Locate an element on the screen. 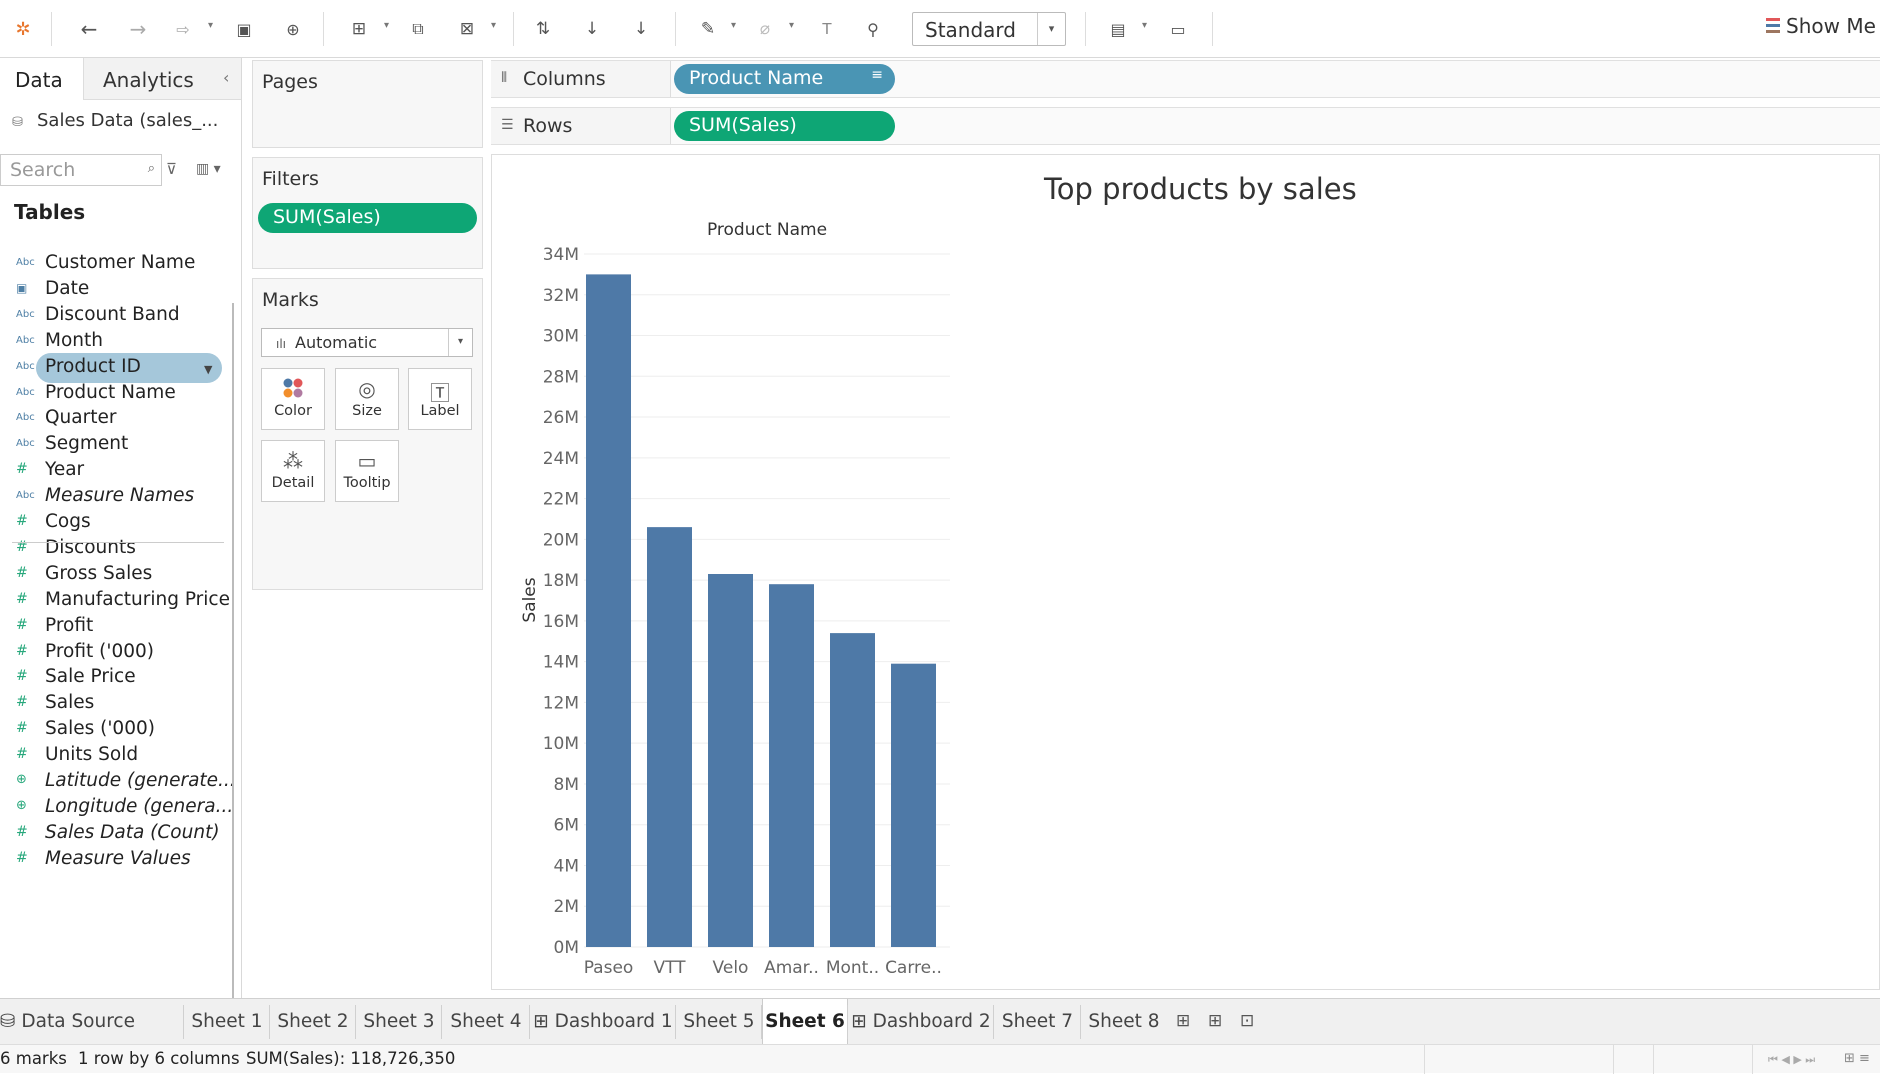 Image resolution: width=1880 pixels, height=1074 pixels. field-date: ▣ Date is located at coordinates (114, 291).